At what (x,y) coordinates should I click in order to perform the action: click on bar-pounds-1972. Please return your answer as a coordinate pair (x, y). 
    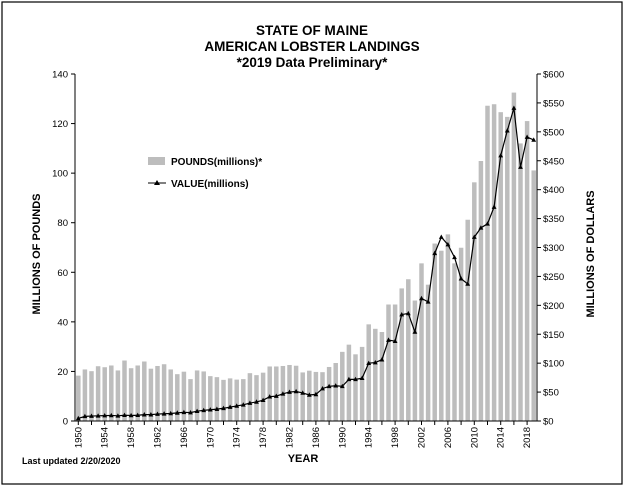
    Looking at the image, I should click on (223, 400).